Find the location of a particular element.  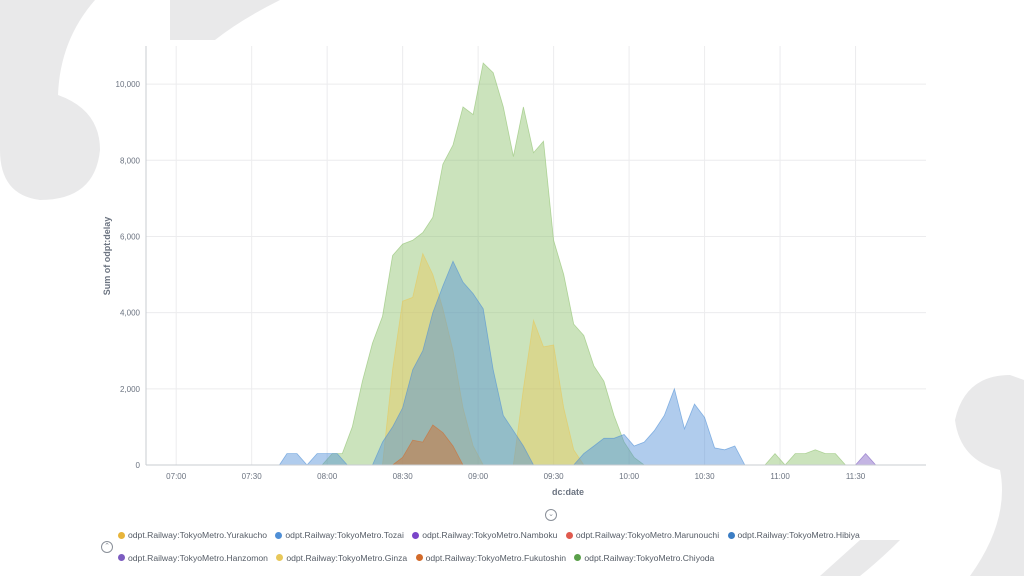

legend-swatch-chiyoda is located at coordinates (578, 557).